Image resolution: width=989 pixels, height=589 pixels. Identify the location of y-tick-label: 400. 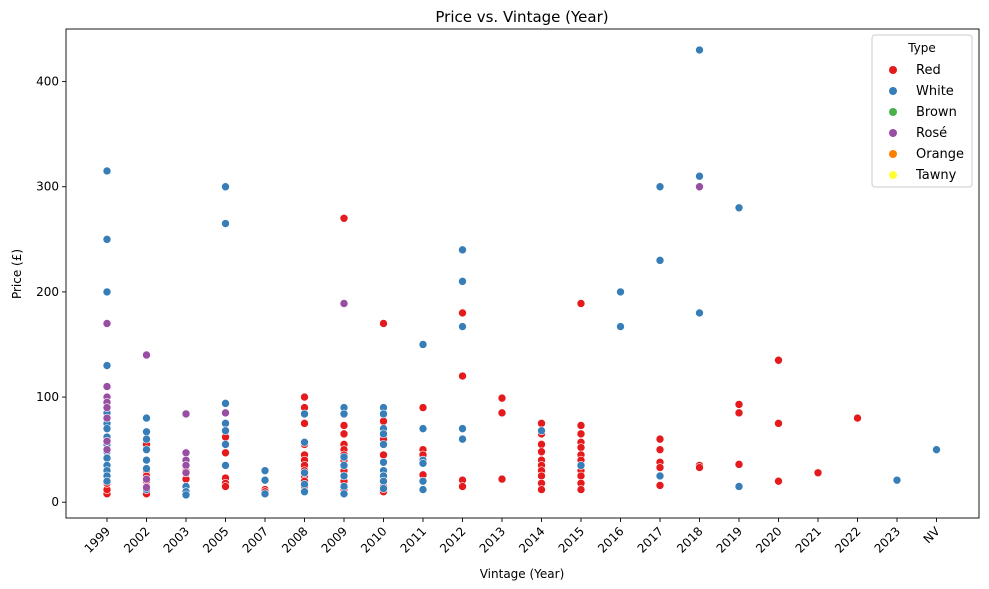
(47, 82).